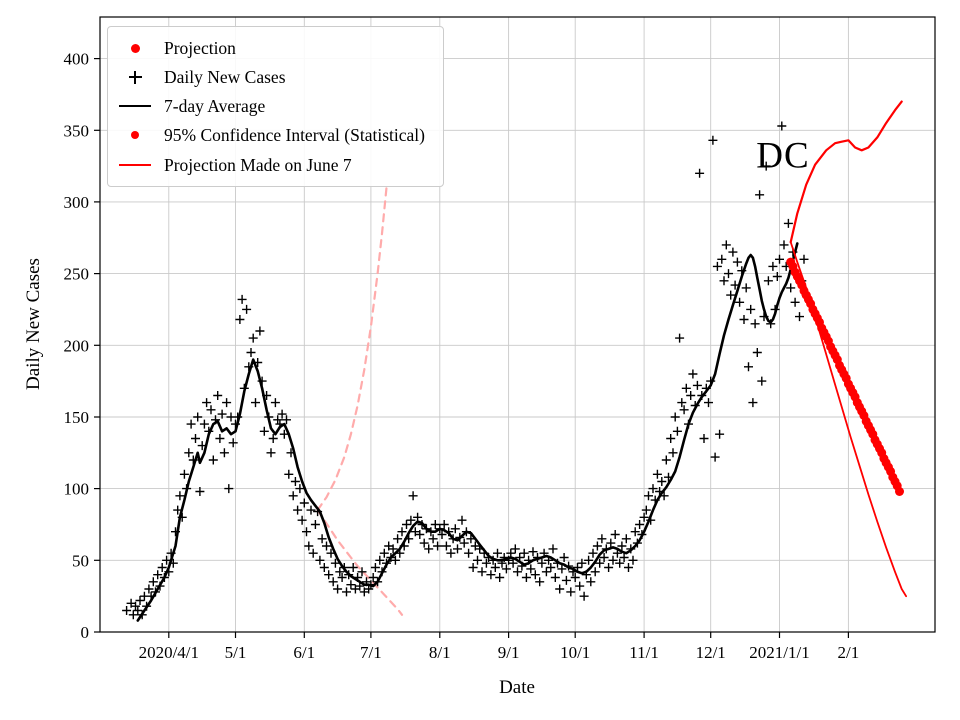 This screenshot has height=720, width=960. I want to click on series-95-ci-upper, so click(846, 172).